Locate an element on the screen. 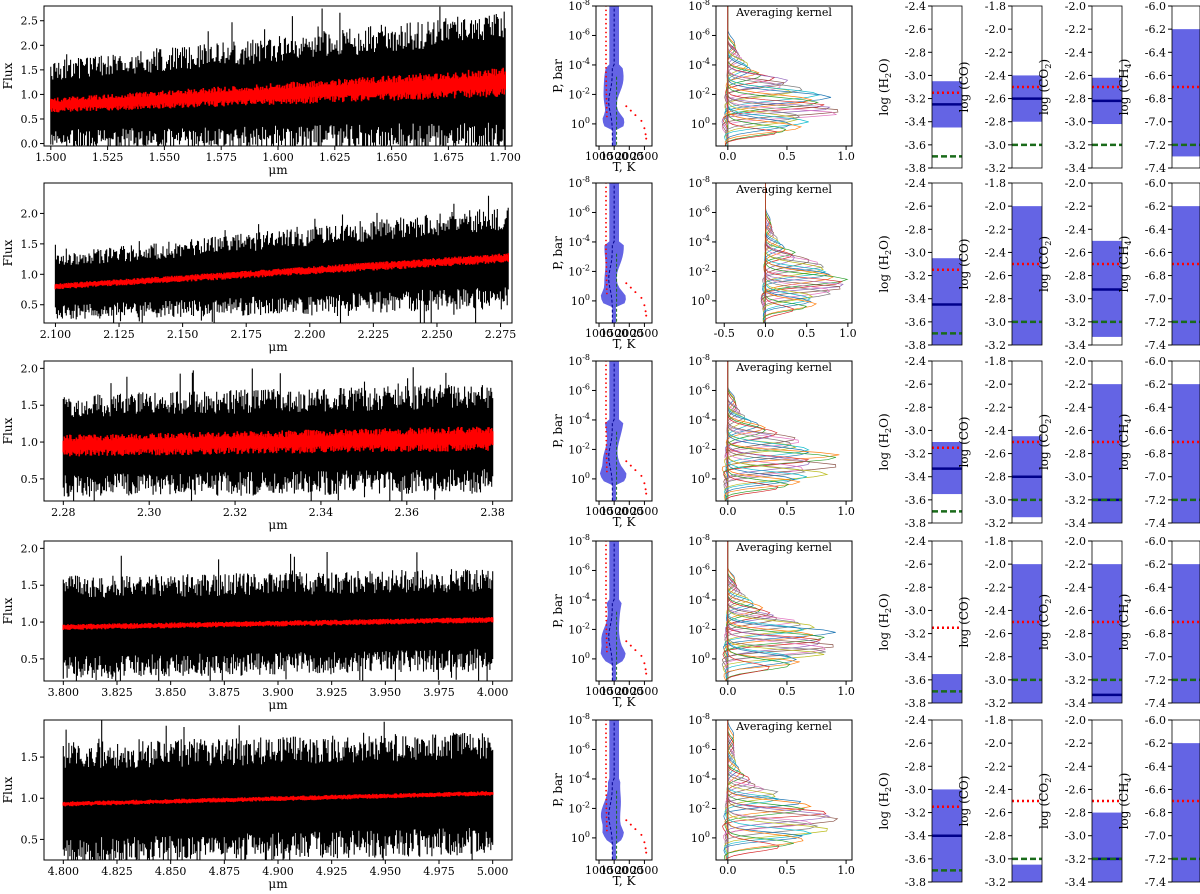 The width and height of the screenshot is (1200, 894). abundance-y-tick-label: -6.8 is located at coordinates (1155, 813).